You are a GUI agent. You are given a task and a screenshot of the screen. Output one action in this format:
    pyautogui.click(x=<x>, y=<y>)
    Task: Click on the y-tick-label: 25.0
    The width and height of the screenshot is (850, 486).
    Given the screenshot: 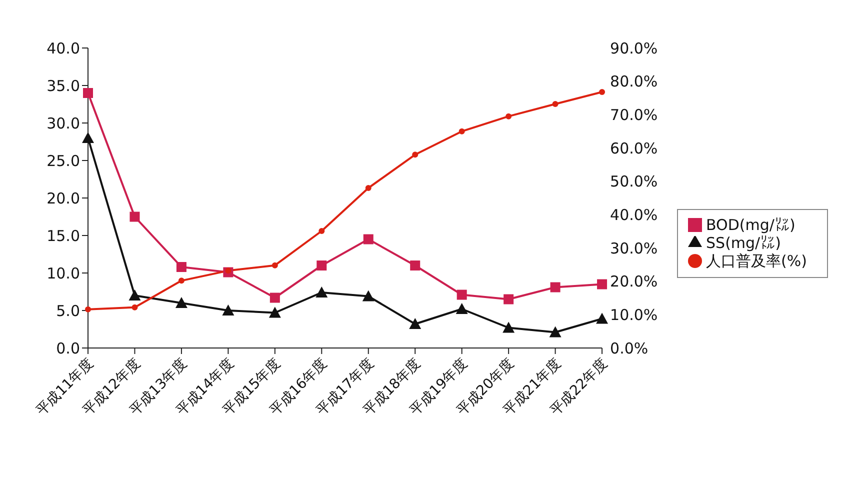 What is the action you would take?
    pyautogui.click(x=63, y=161)
    